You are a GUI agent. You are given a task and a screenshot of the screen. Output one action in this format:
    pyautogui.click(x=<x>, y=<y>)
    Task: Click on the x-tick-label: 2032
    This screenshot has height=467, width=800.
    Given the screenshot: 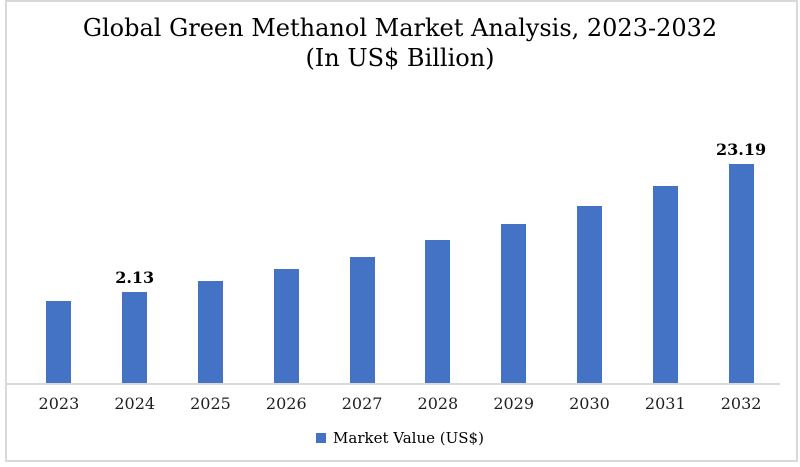 What is the action you would take?
    pyautogui.click(x=741, y=403)
    